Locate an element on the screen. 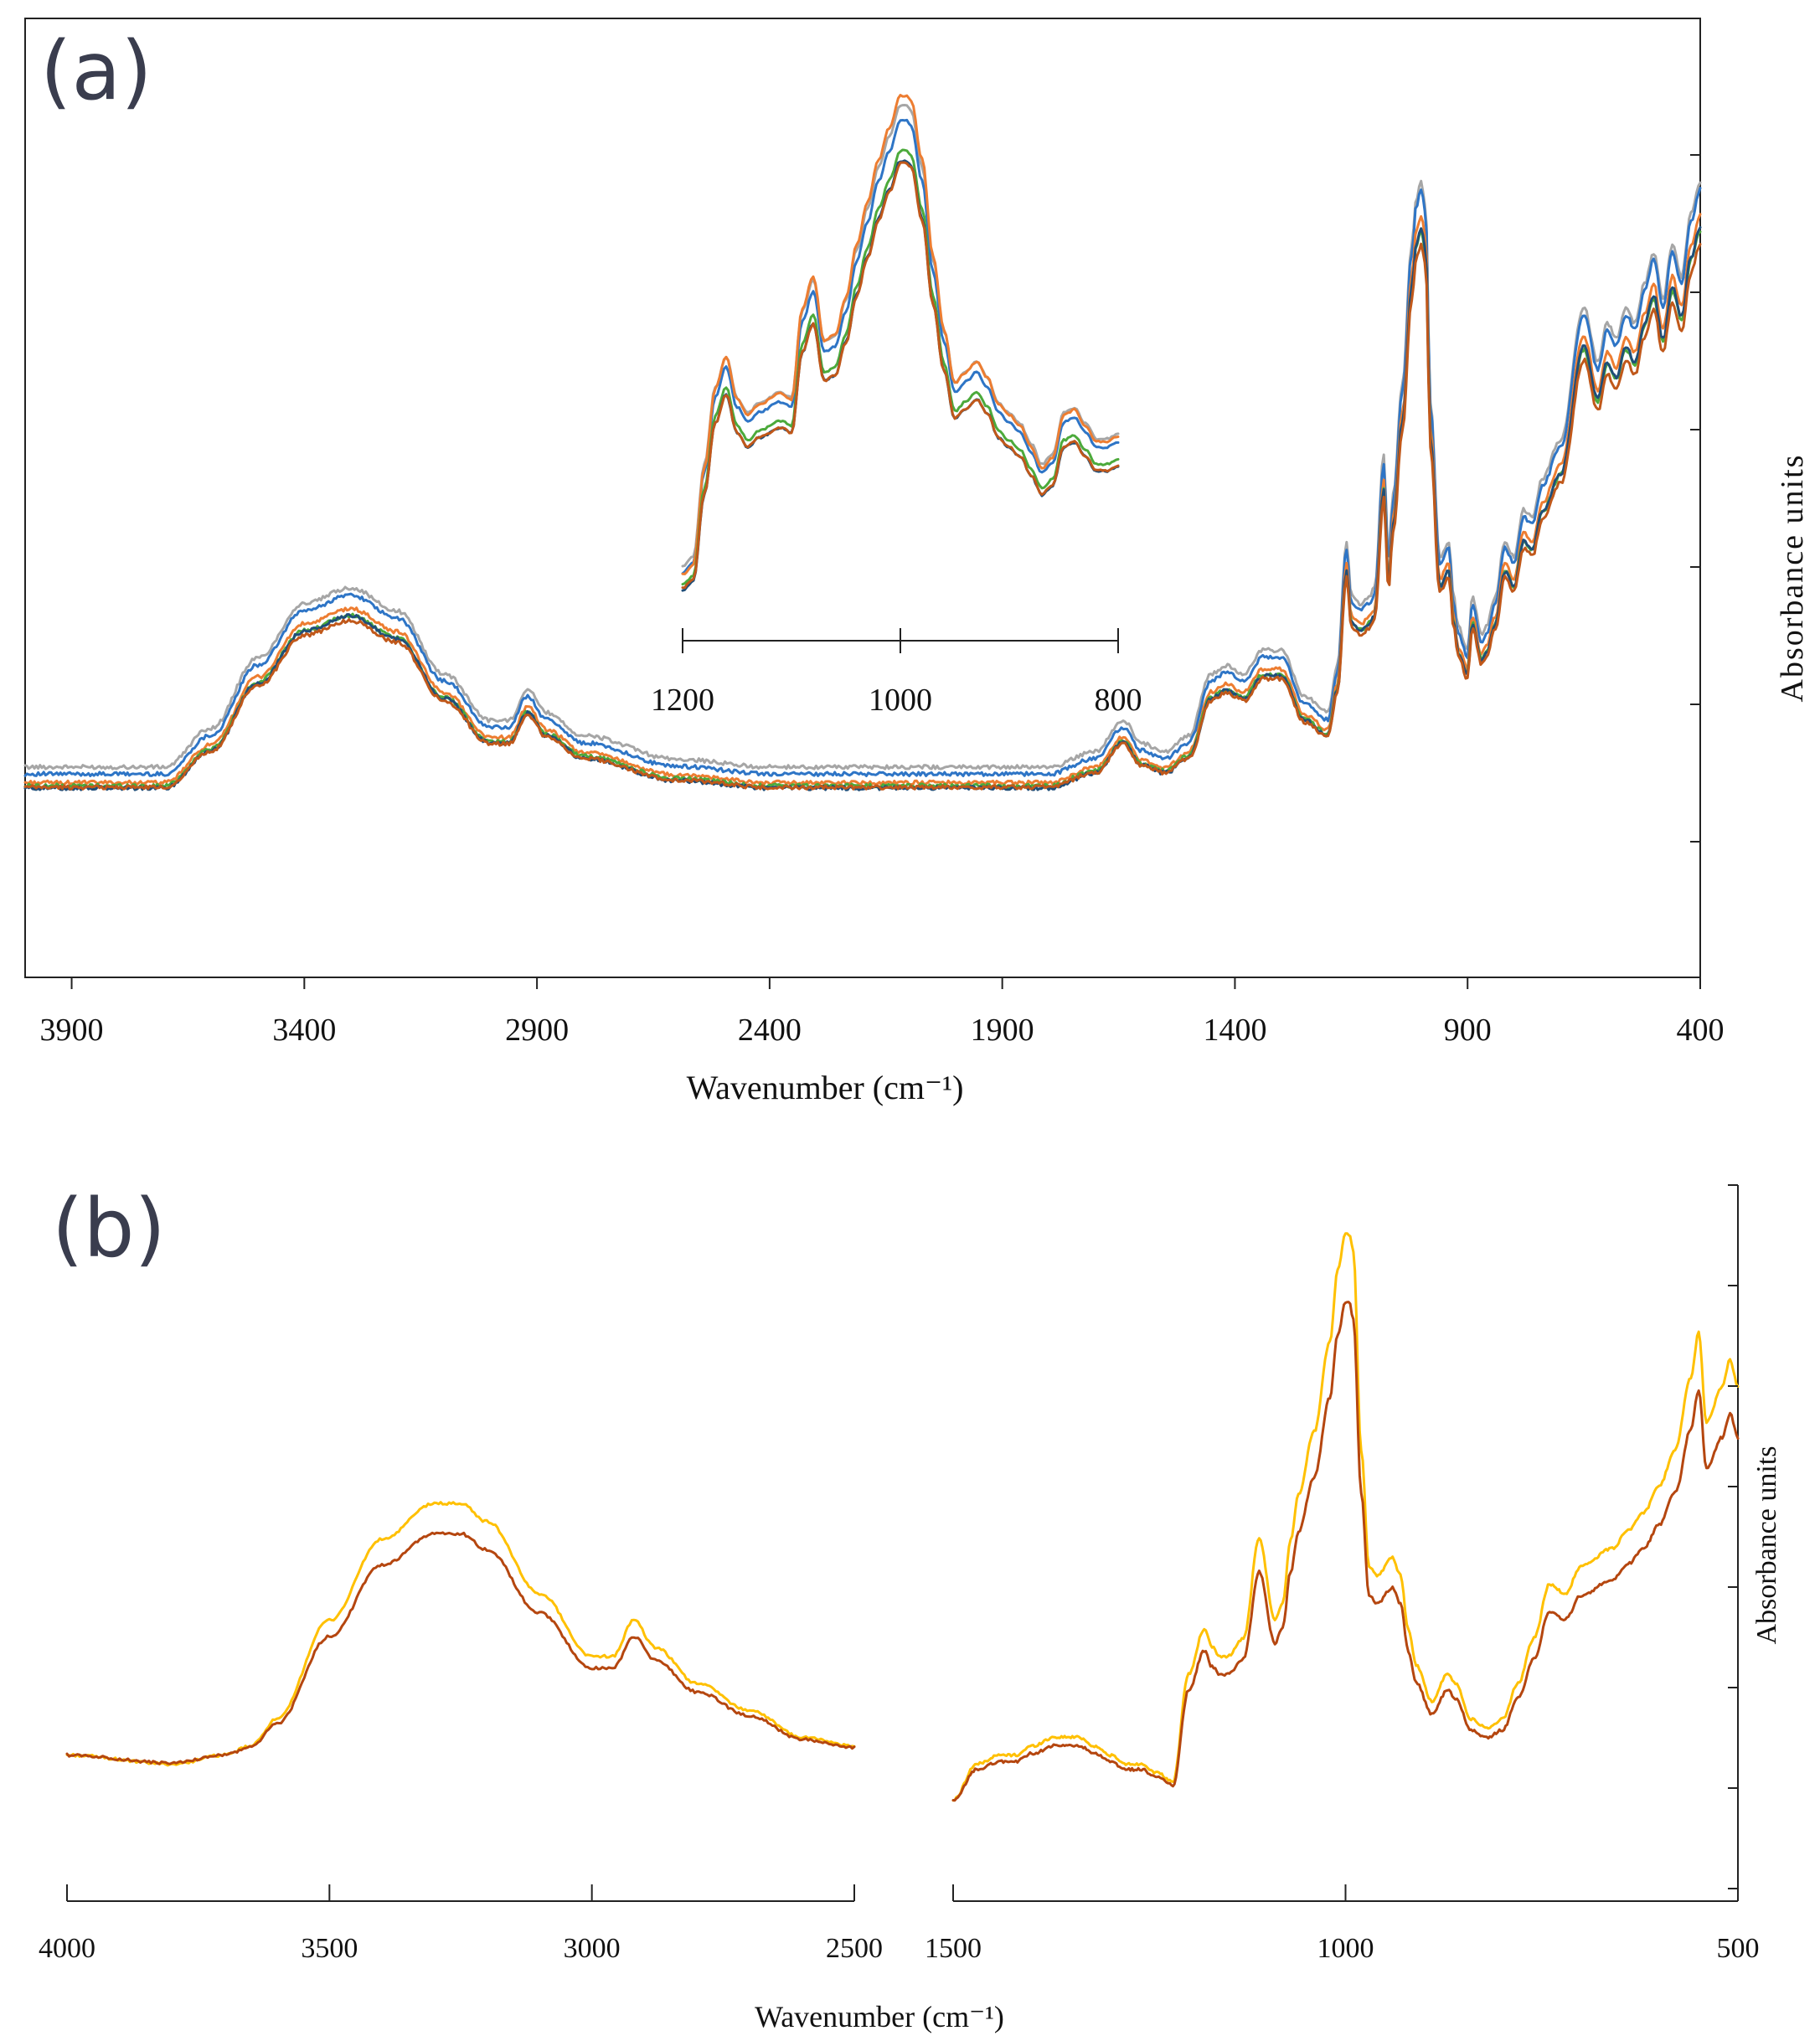 The image size is (1820, 2041). panel-b-label: (b) is located at coordinates (109, 1229).